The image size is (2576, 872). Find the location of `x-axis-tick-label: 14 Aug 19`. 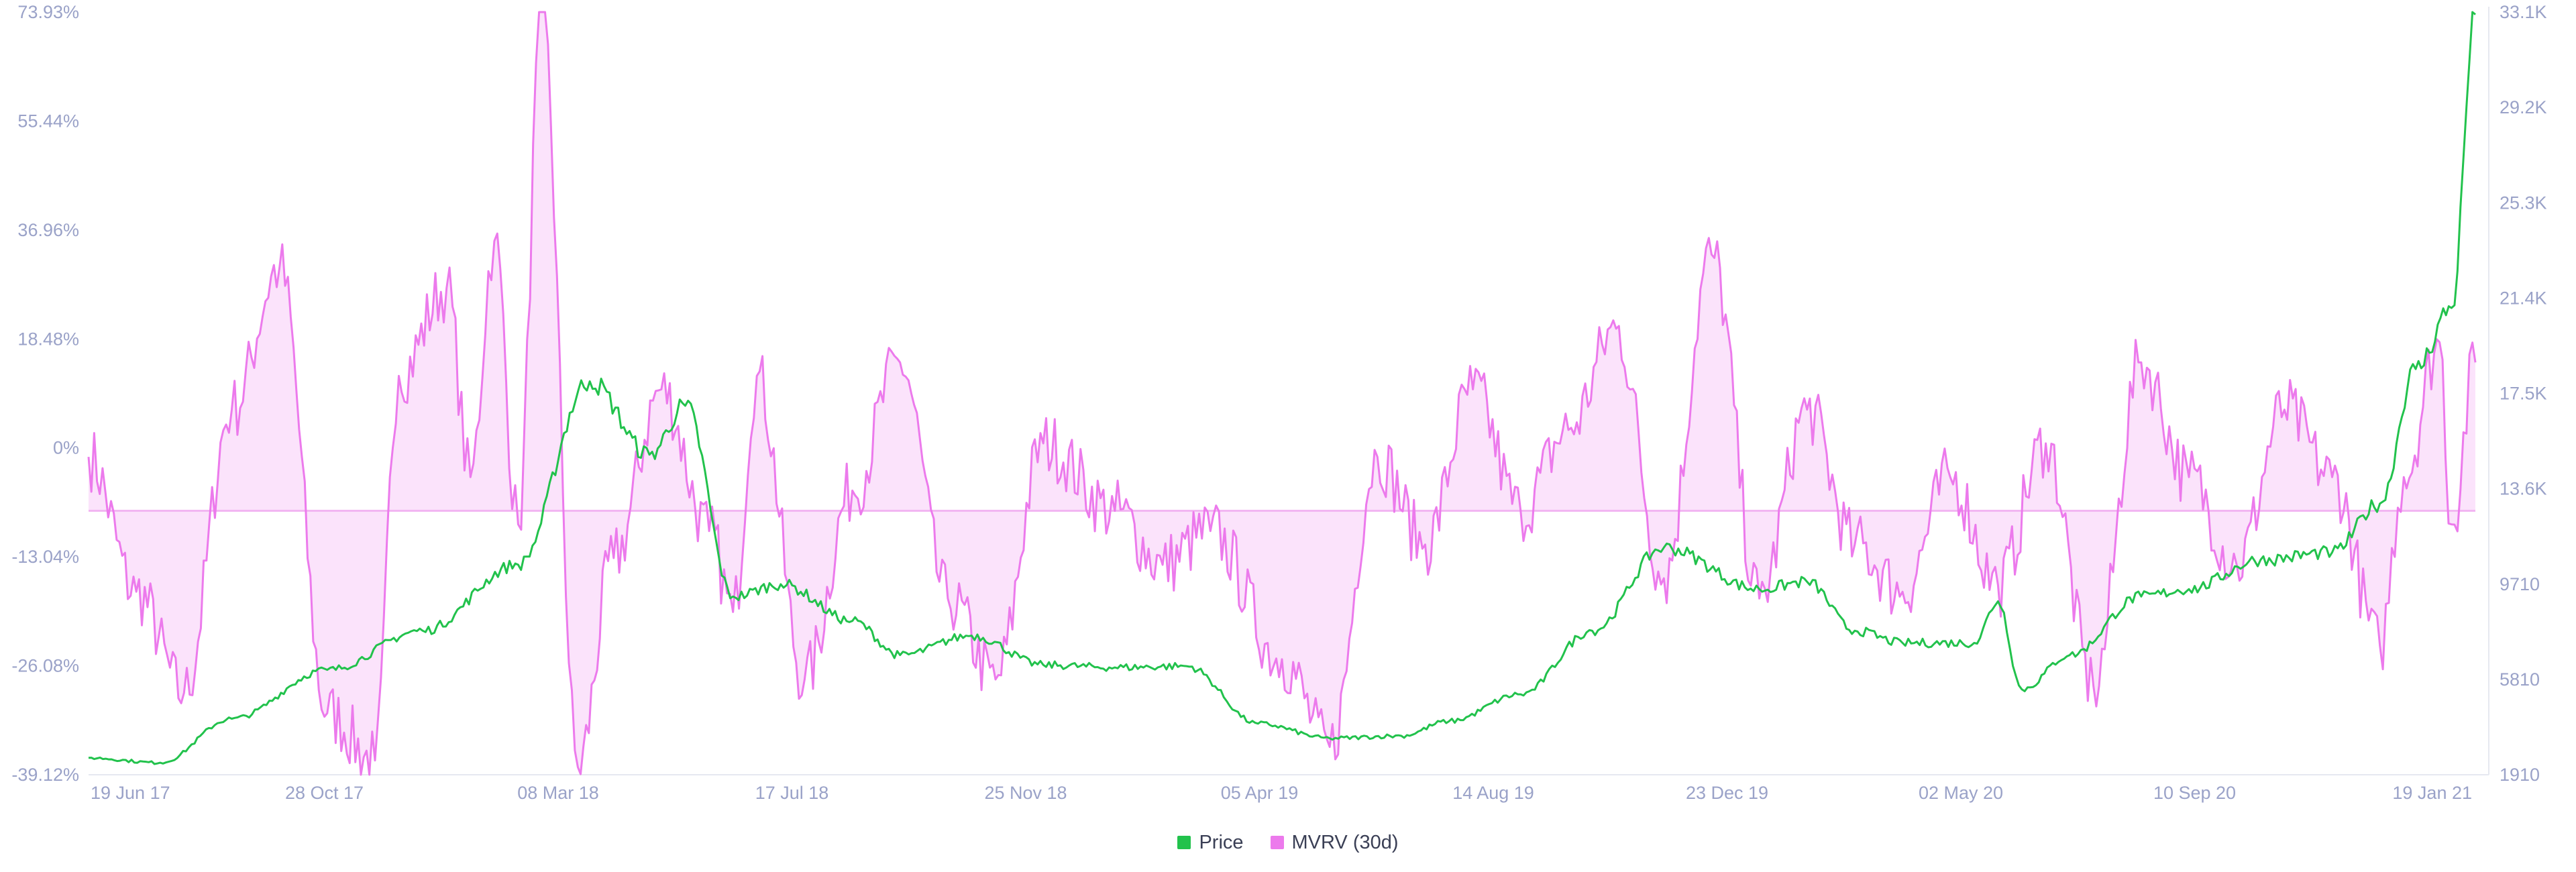

x-axis-tick-label: 14 Aug 19 is located at coordinates (1493, 793).